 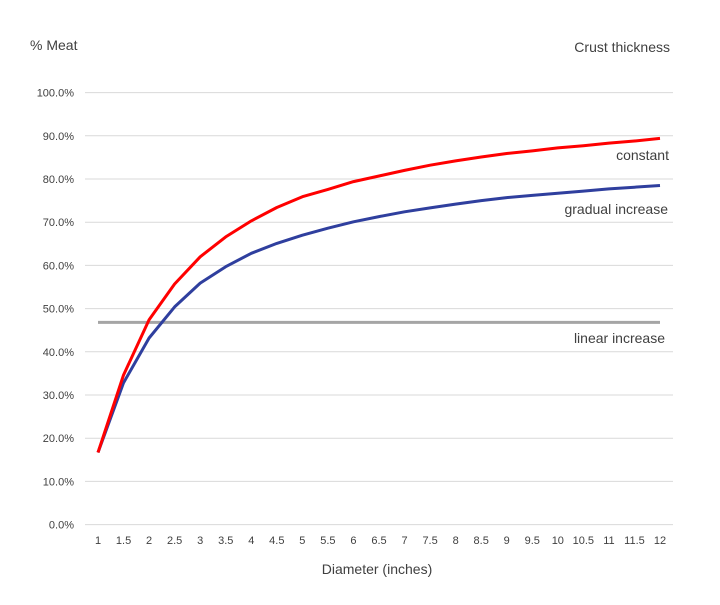 What do you see at coordinates (174, 541) in the screenshot?
I see `x-tick-label: 2.5` at bounding box center [174, 541].